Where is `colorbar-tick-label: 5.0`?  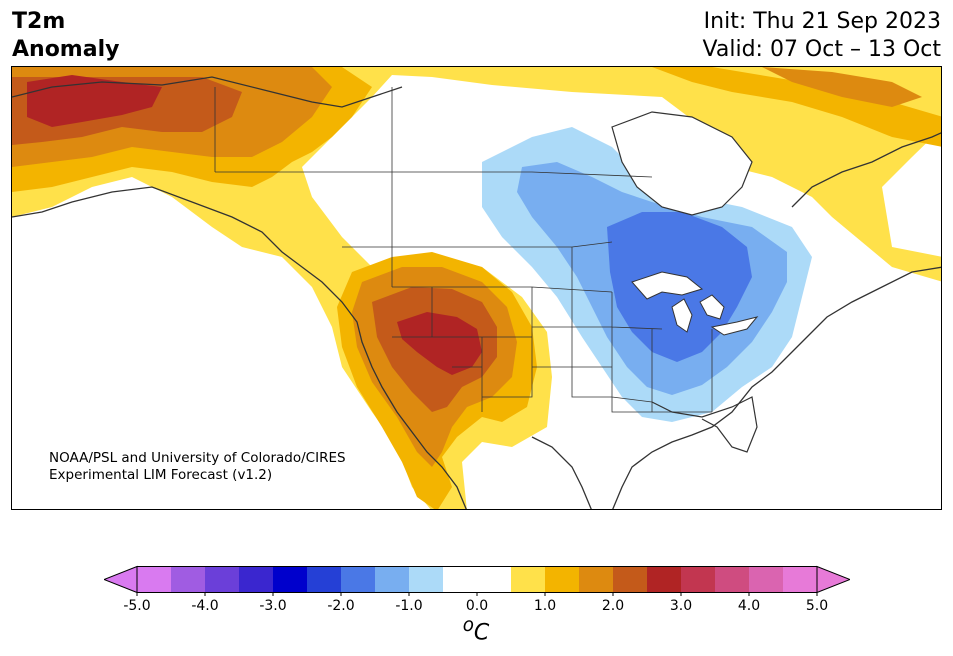 colorbar-tick-label: 5.0 is located at coordinates (817, 606).